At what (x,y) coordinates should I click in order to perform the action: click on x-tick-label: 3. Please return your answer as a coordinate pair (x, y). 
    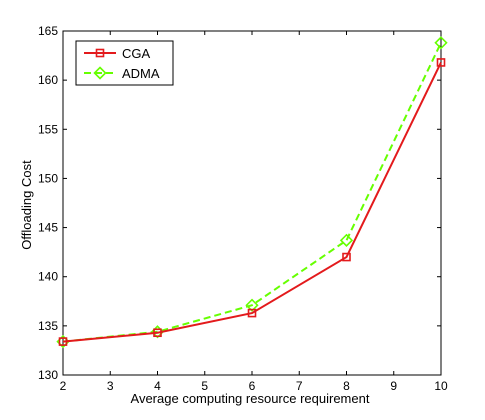
    Looking at the image, I should click on (110, 386).